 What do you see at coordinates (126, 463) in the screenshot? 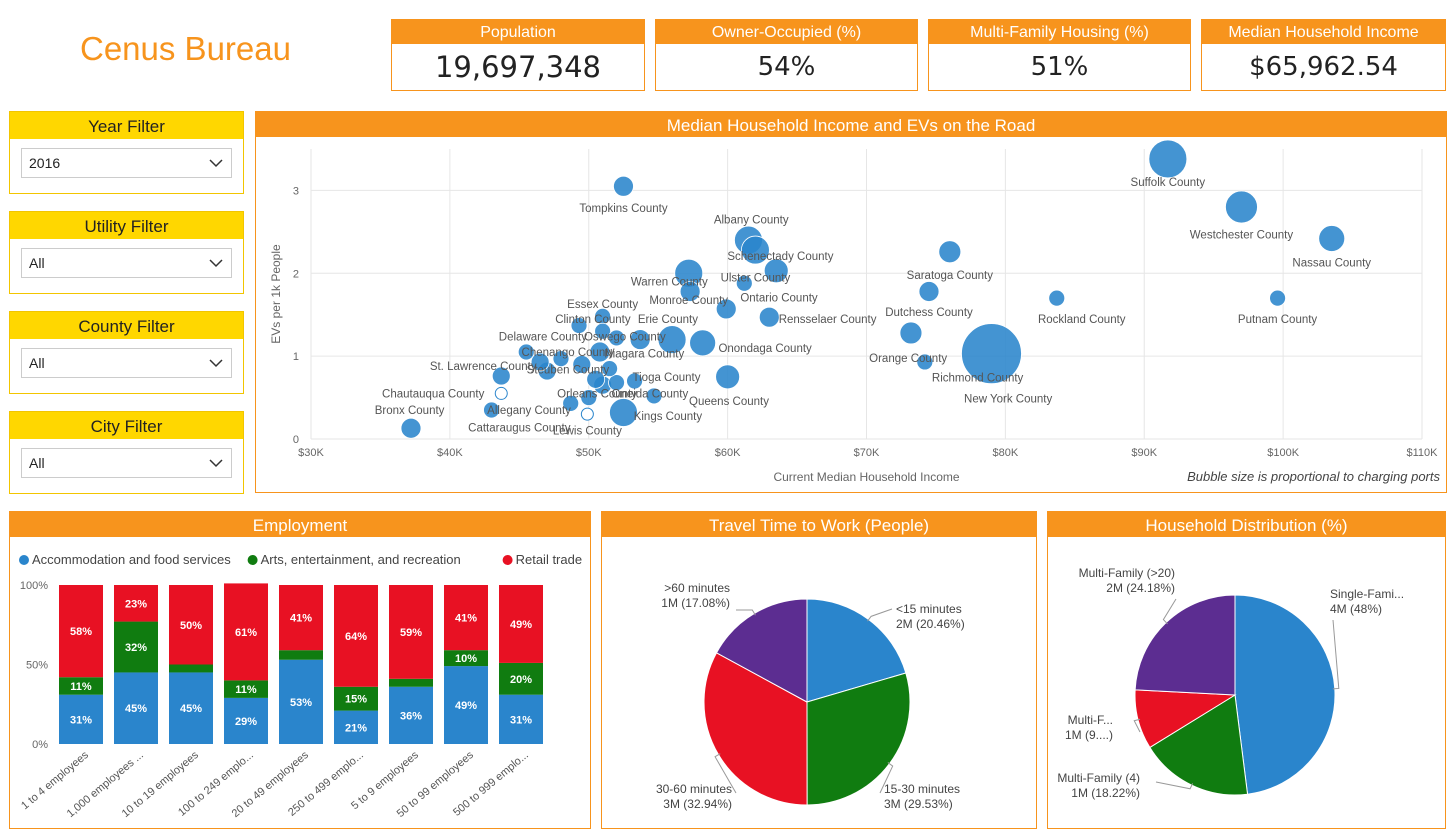
I see `city-filter-dropdown: All` at bounding box center [126, 463].